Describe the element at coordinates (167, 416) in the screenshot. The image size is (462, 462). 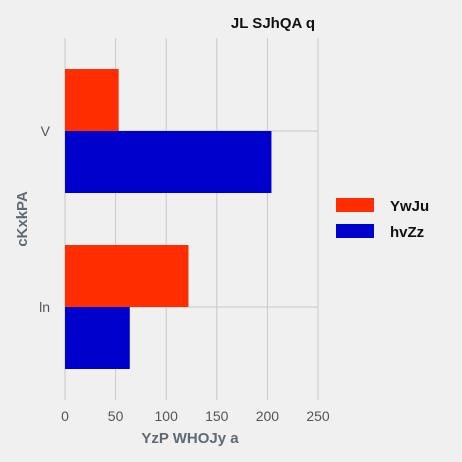
I see `x-tick-label-2: 100` at that location.